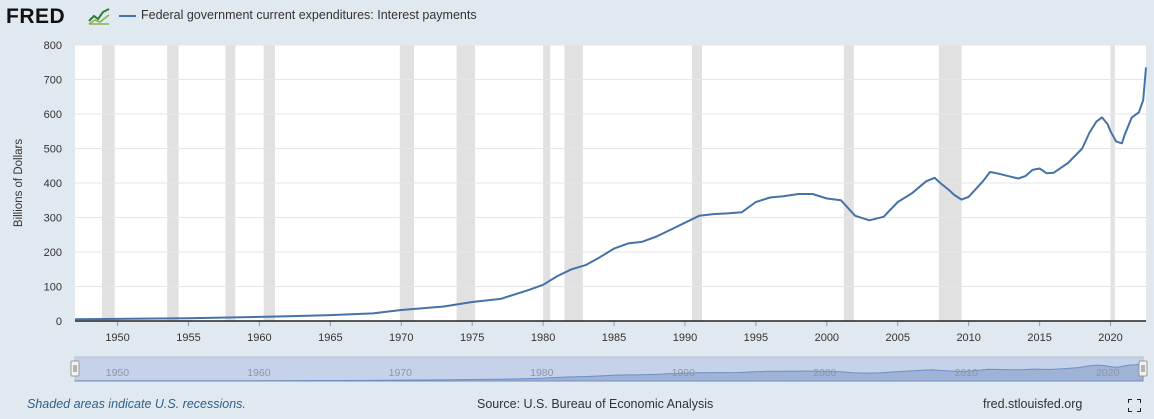 The height and width of the screenshot is (419, 1154). What do you see at coordinates (259, 373) in the screenshot?
I see `navigator-label: 1960` at bounding box center [259, 373].